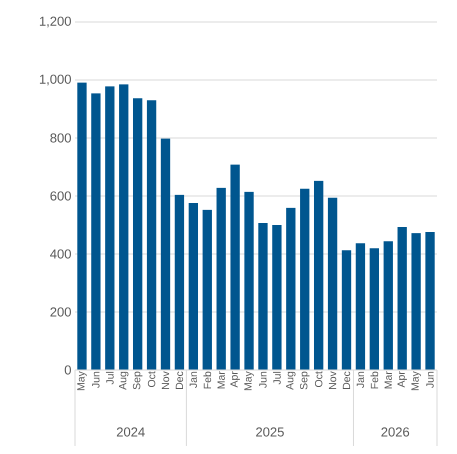  What do you see at coordinates (60, 312) in the screenshot?
I see `y-tick-label: 200` at bounding box center [60, 312].